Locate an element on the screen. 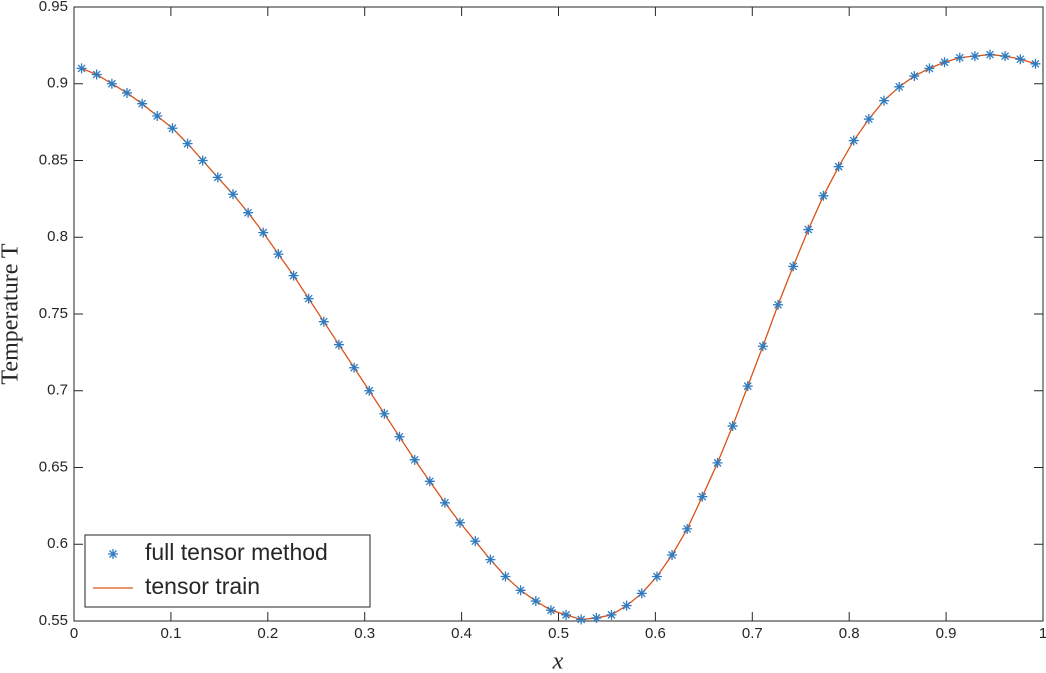 This screenshot has height=673, width=1046. x-tick-label: 0.7 is located at coordinates (752, 633).